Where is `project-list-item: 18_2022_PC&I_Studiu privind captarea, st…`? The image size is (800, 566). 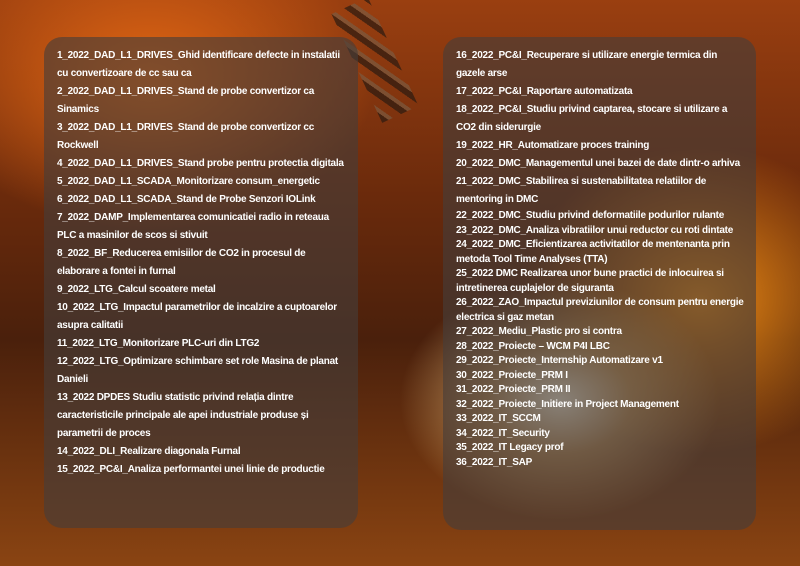
project-list-item: 18_2022_PC&I_Studiu privind captarea, st… is located at coordinates (592, 118).